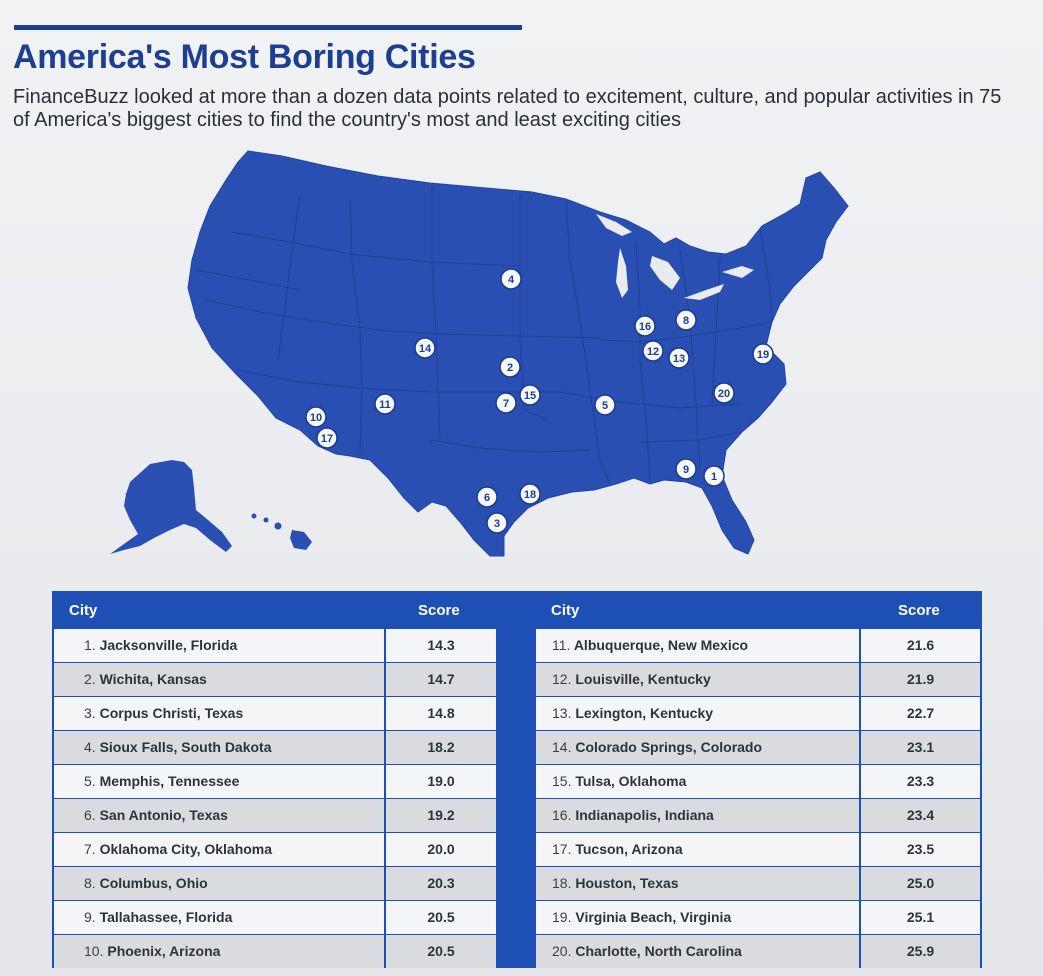  What do you see at coordinates (281, 531) in the screenshot?
I see `hawaii-shape` at bounding box center [281, 531].